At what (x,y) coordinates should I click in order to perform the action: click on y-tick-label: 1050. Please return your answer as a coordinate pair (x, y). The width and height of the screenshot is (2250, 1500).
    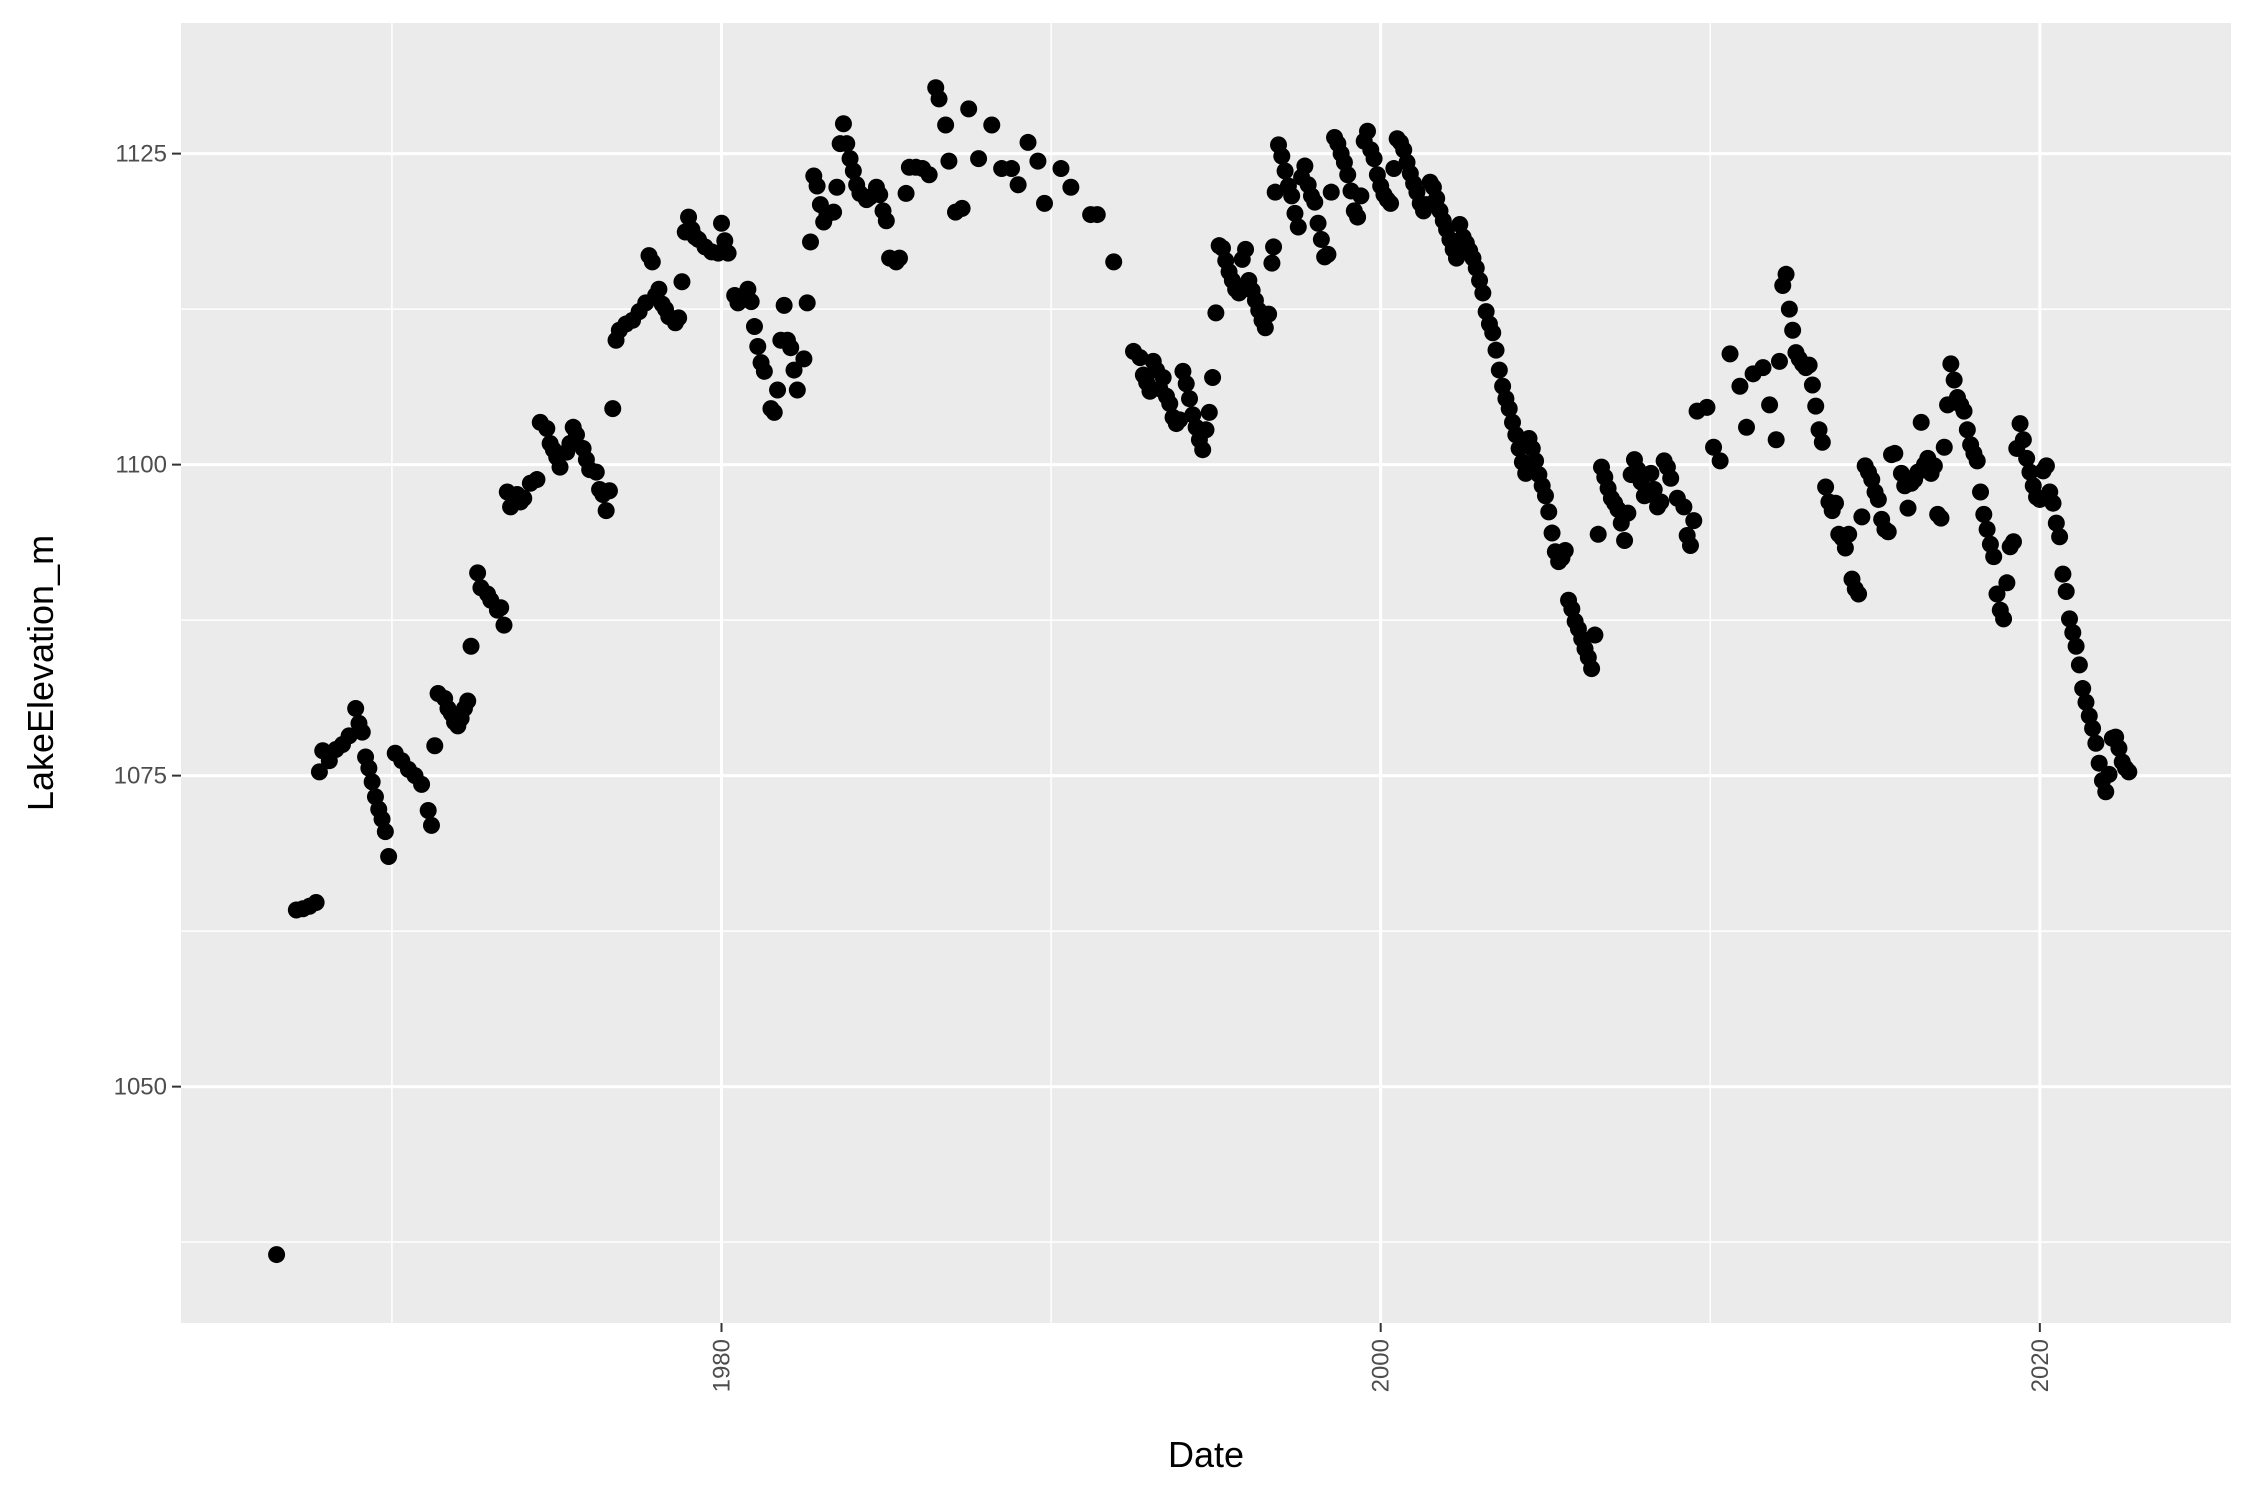
    Looking at the image, I should click on (140, 1087).